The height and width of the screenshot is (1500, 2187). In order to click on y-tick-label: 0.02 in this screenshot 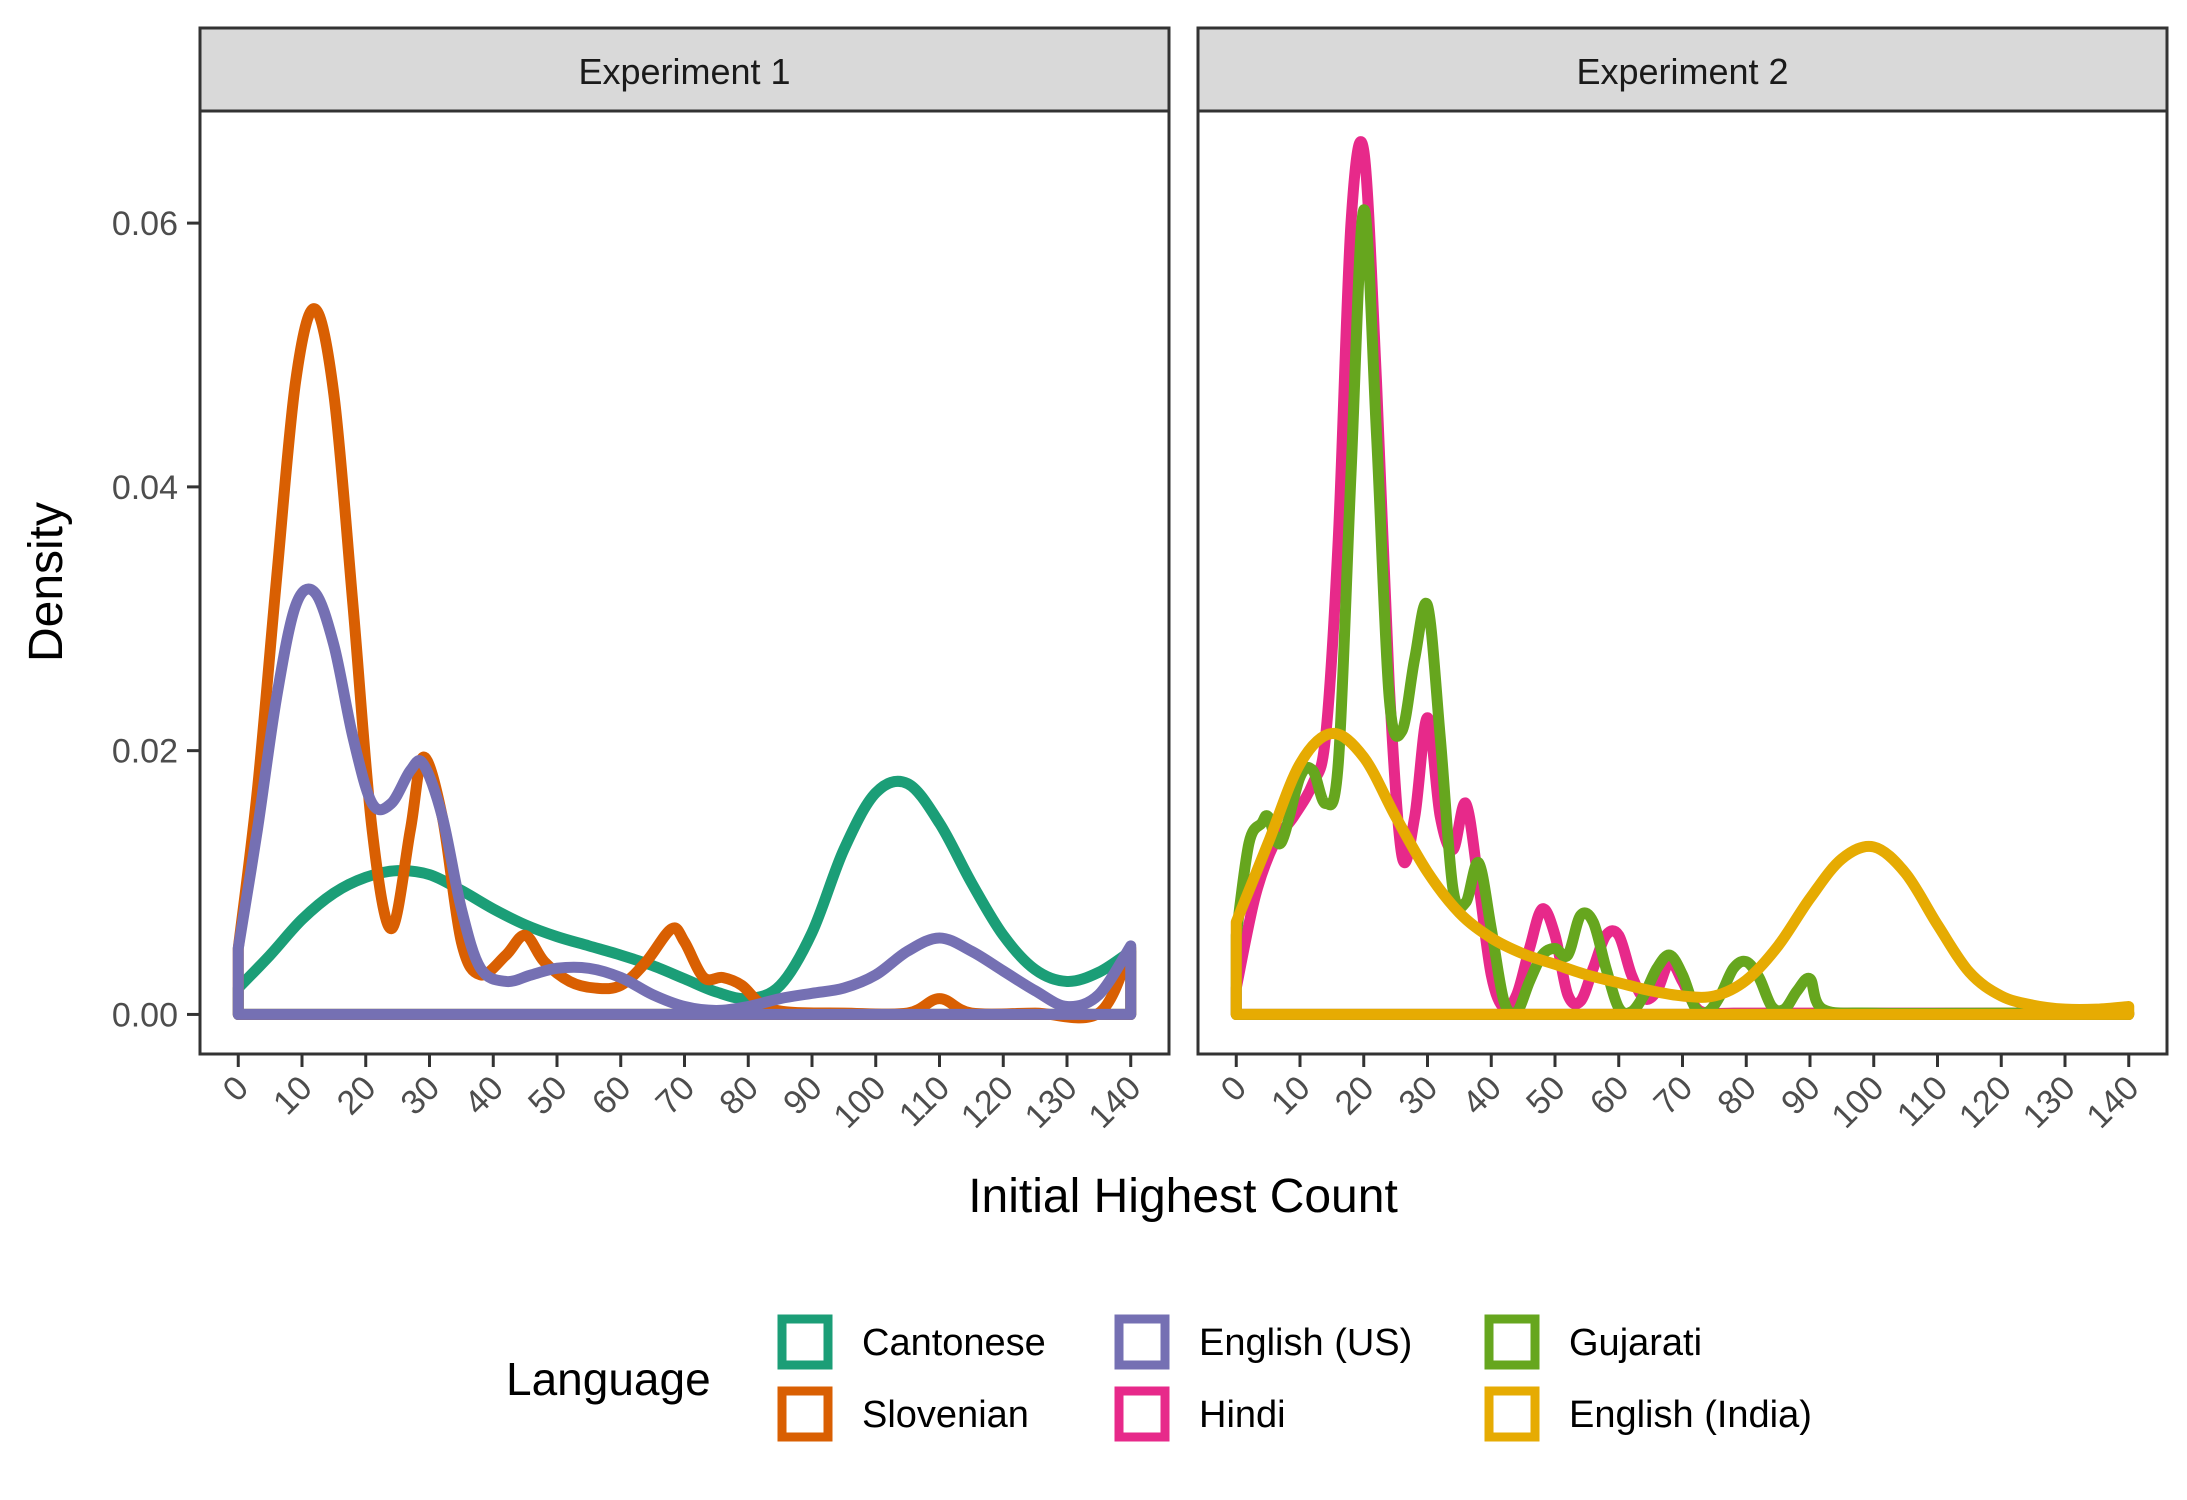, I will do `click(145, 752)`.